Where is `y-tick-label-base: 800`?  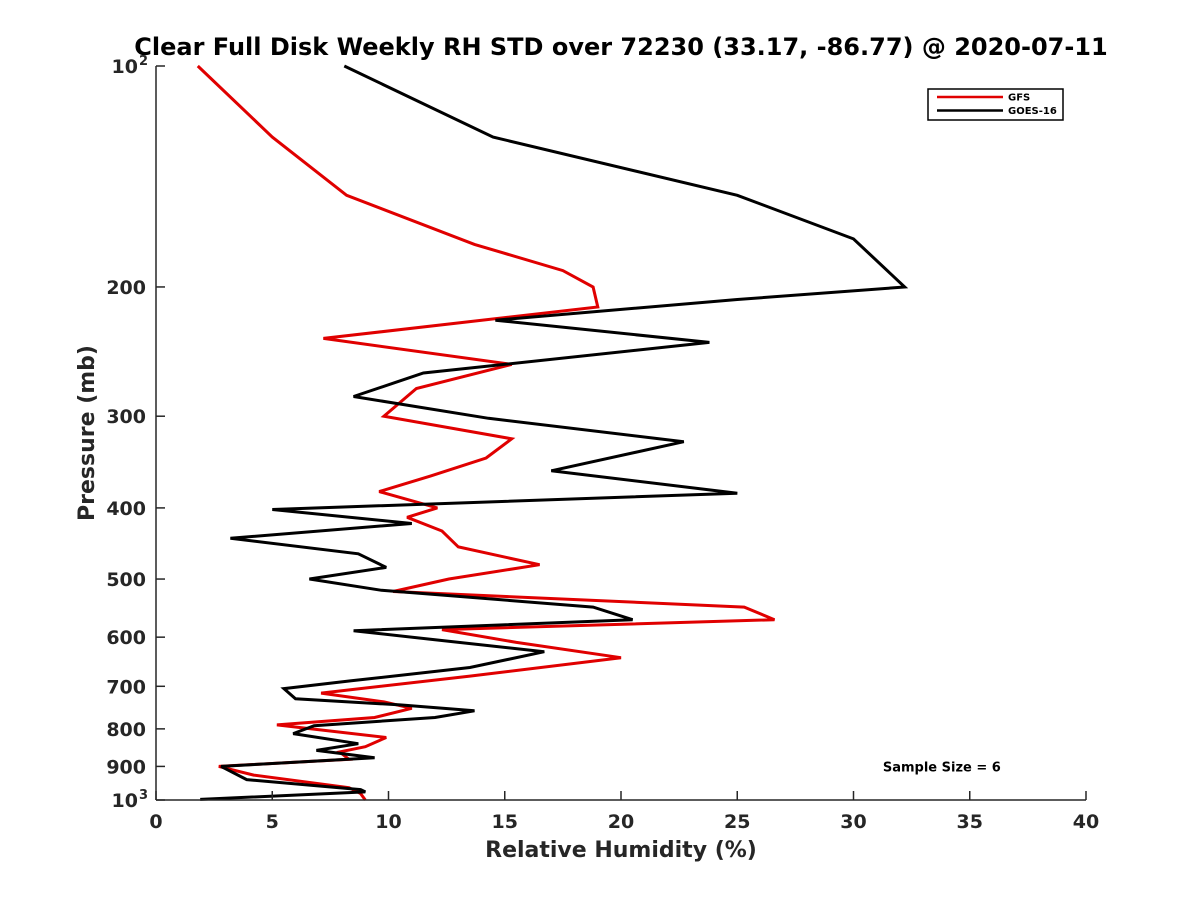
y-tick-label-base: 800 is located at coordinates (126, 730).